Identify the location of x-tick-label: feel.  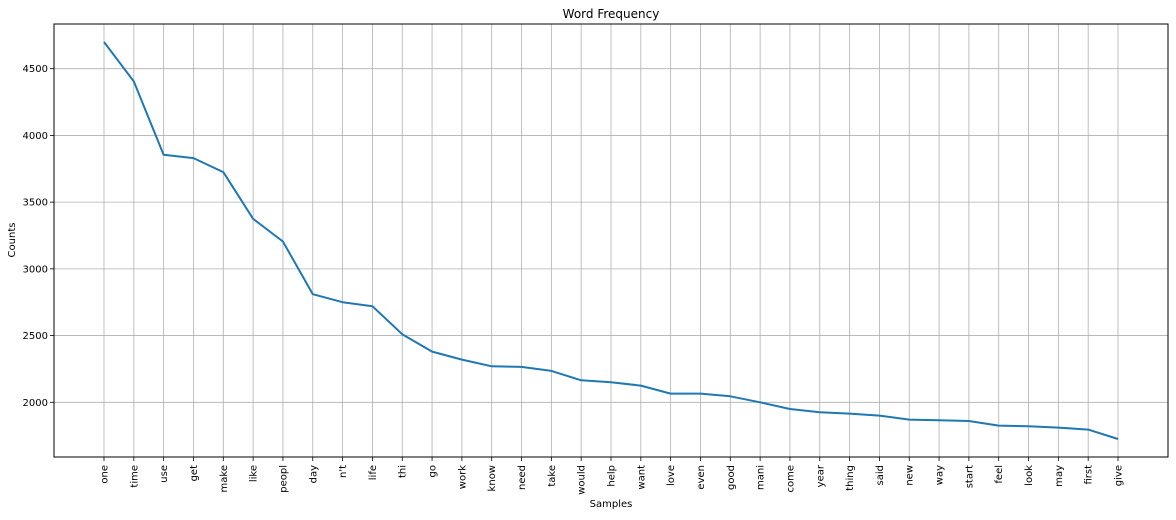
(999, 474).